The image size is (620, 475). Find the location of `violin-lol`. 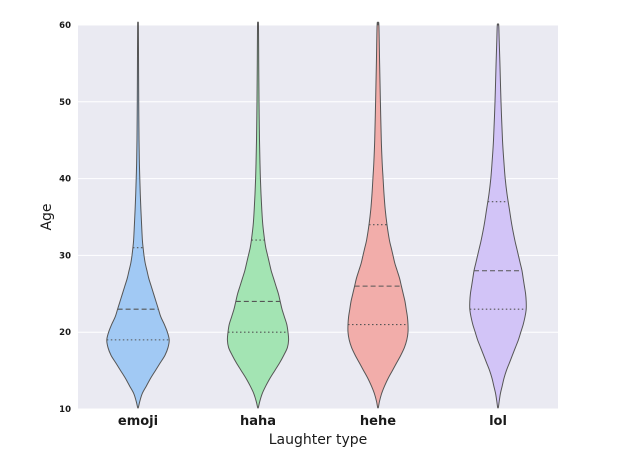

violin-lol is located at coordinates (498, 216).